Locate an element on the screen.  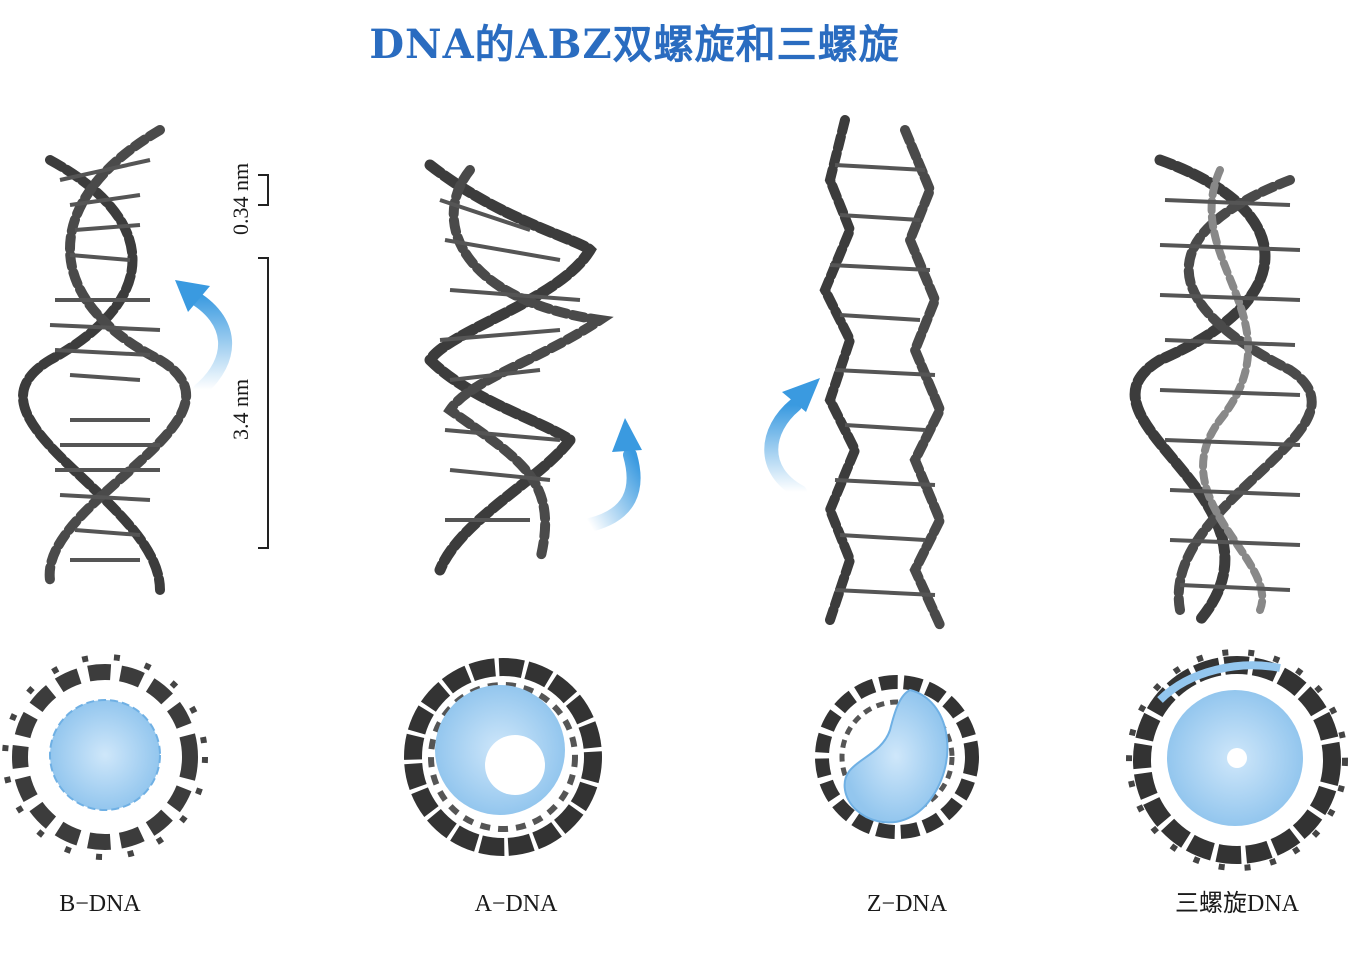
a-dna-helix is located at coordinates (518, 367).